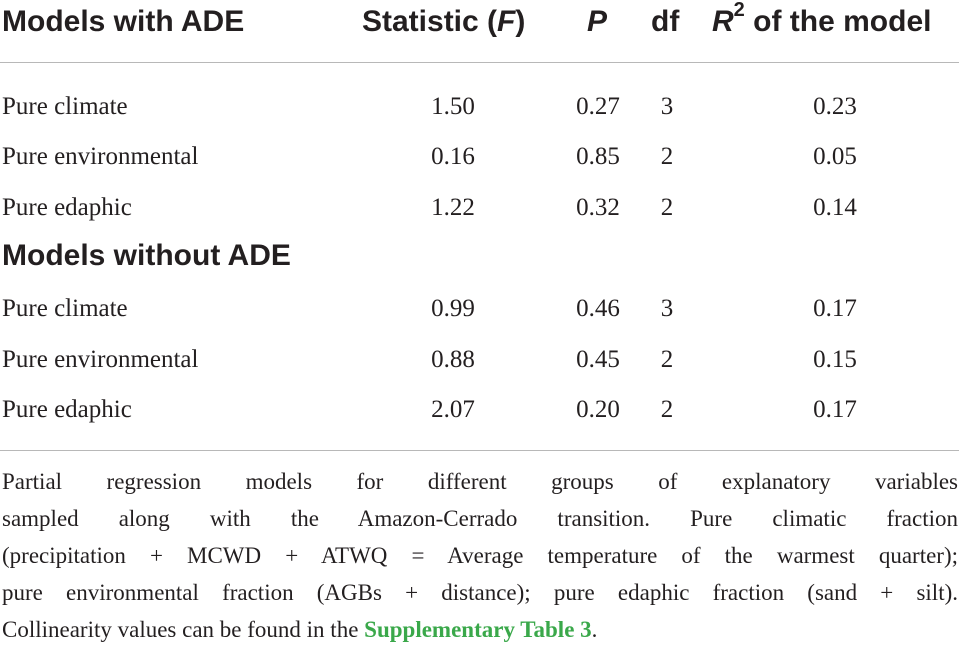  What do you see at coordinates (838, 21) in the screenshot?
I see `r2-suffix: of the model` at bounding box center [838, 21].